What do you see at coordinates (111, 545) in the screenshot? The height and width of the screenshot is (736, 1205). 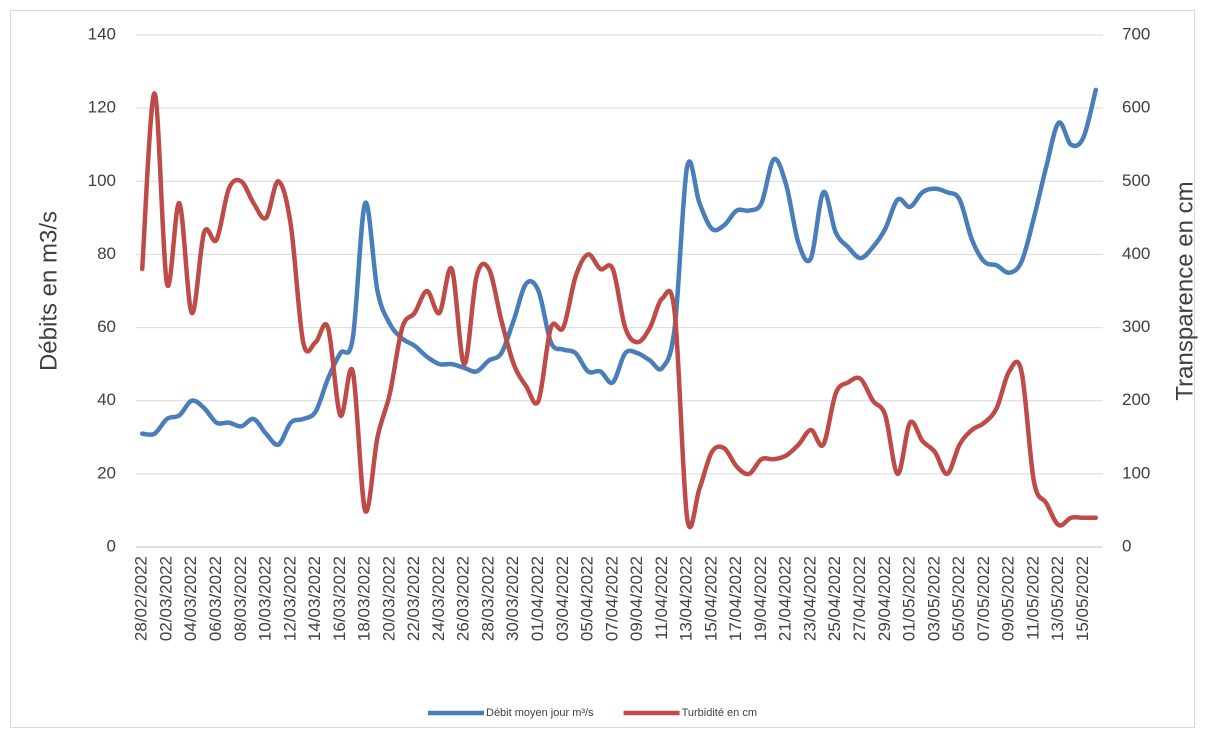 I see `y-tick-label: 0` at bounding box center [111, 545].